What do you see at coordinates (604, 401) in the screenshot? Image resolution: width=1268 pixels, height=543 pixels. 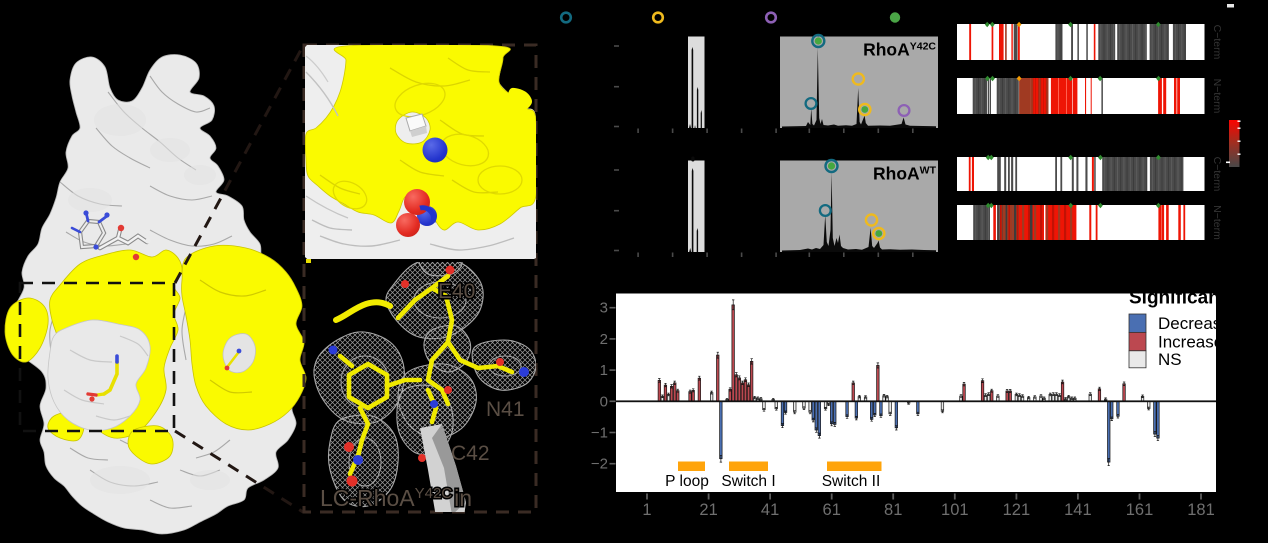 I see `svg-text: 0` at bounding box center [604, 401].